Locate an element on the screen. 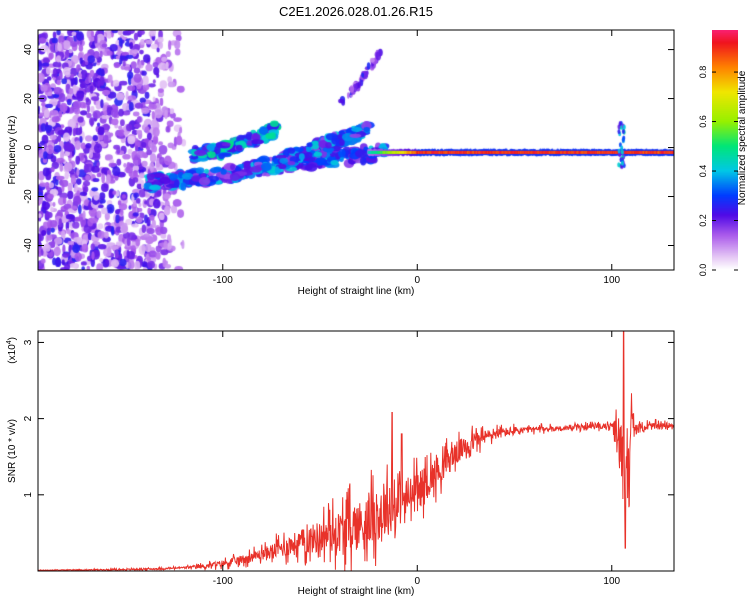 The width and height of the screenshot is (750, 605). snr-x-tick-label: -100 is located at coordinates (223, 581).